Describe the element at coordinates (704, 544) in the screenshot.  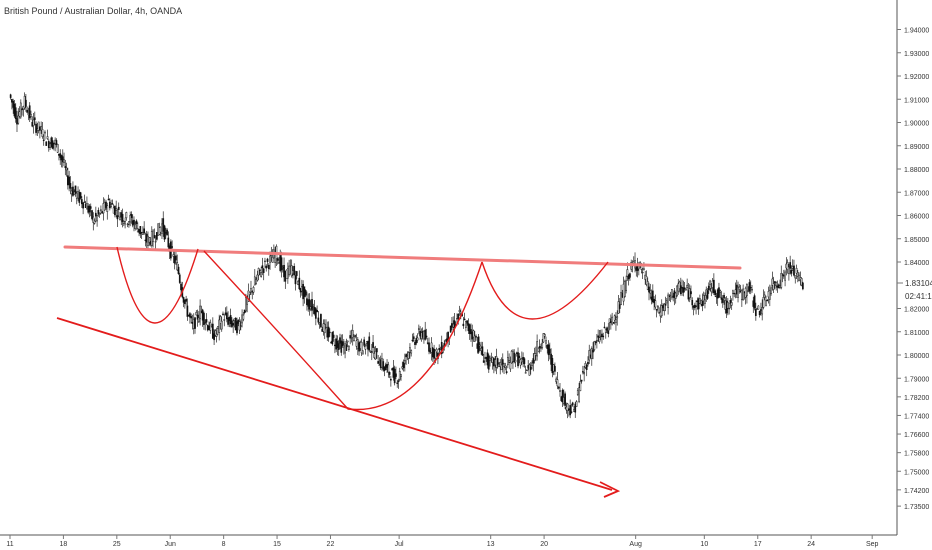
I see `x-tick-label: 10` at that location.